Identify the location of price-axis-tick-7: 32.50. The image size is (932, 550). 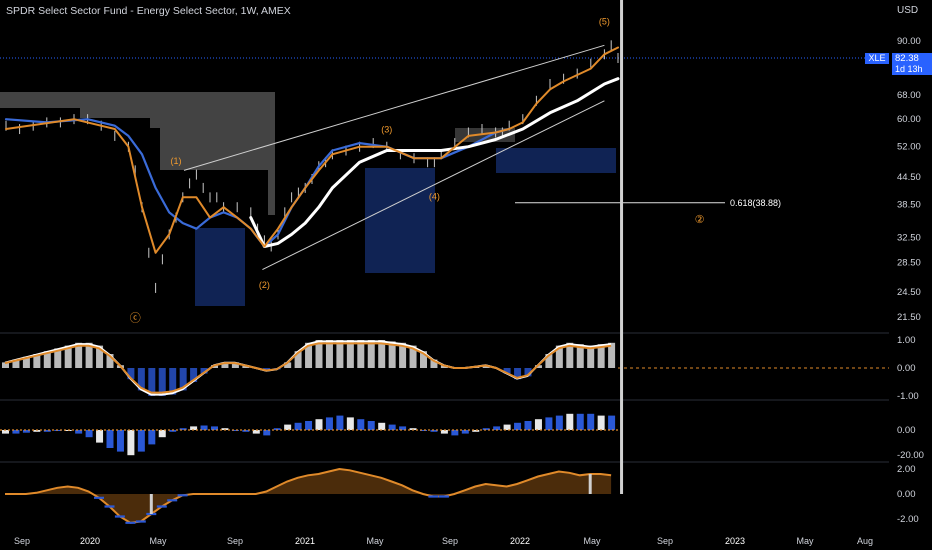
(909, 237).